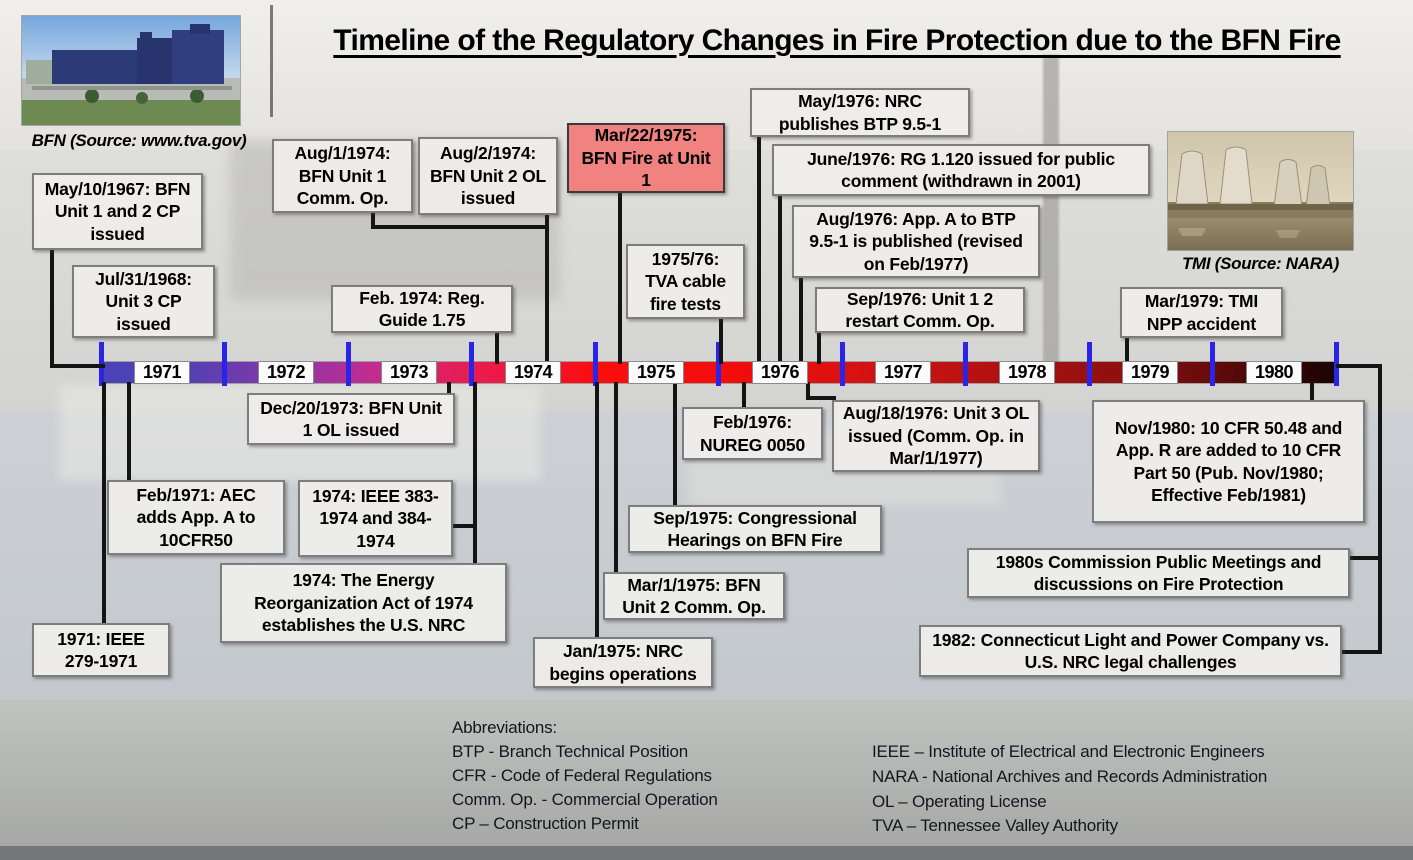  What do you see at coordinates (1260, 263) in the screenshot?
I see `tmi-photo-caption: TMI (Source: NARA)` at bounding box center [1260, 263].